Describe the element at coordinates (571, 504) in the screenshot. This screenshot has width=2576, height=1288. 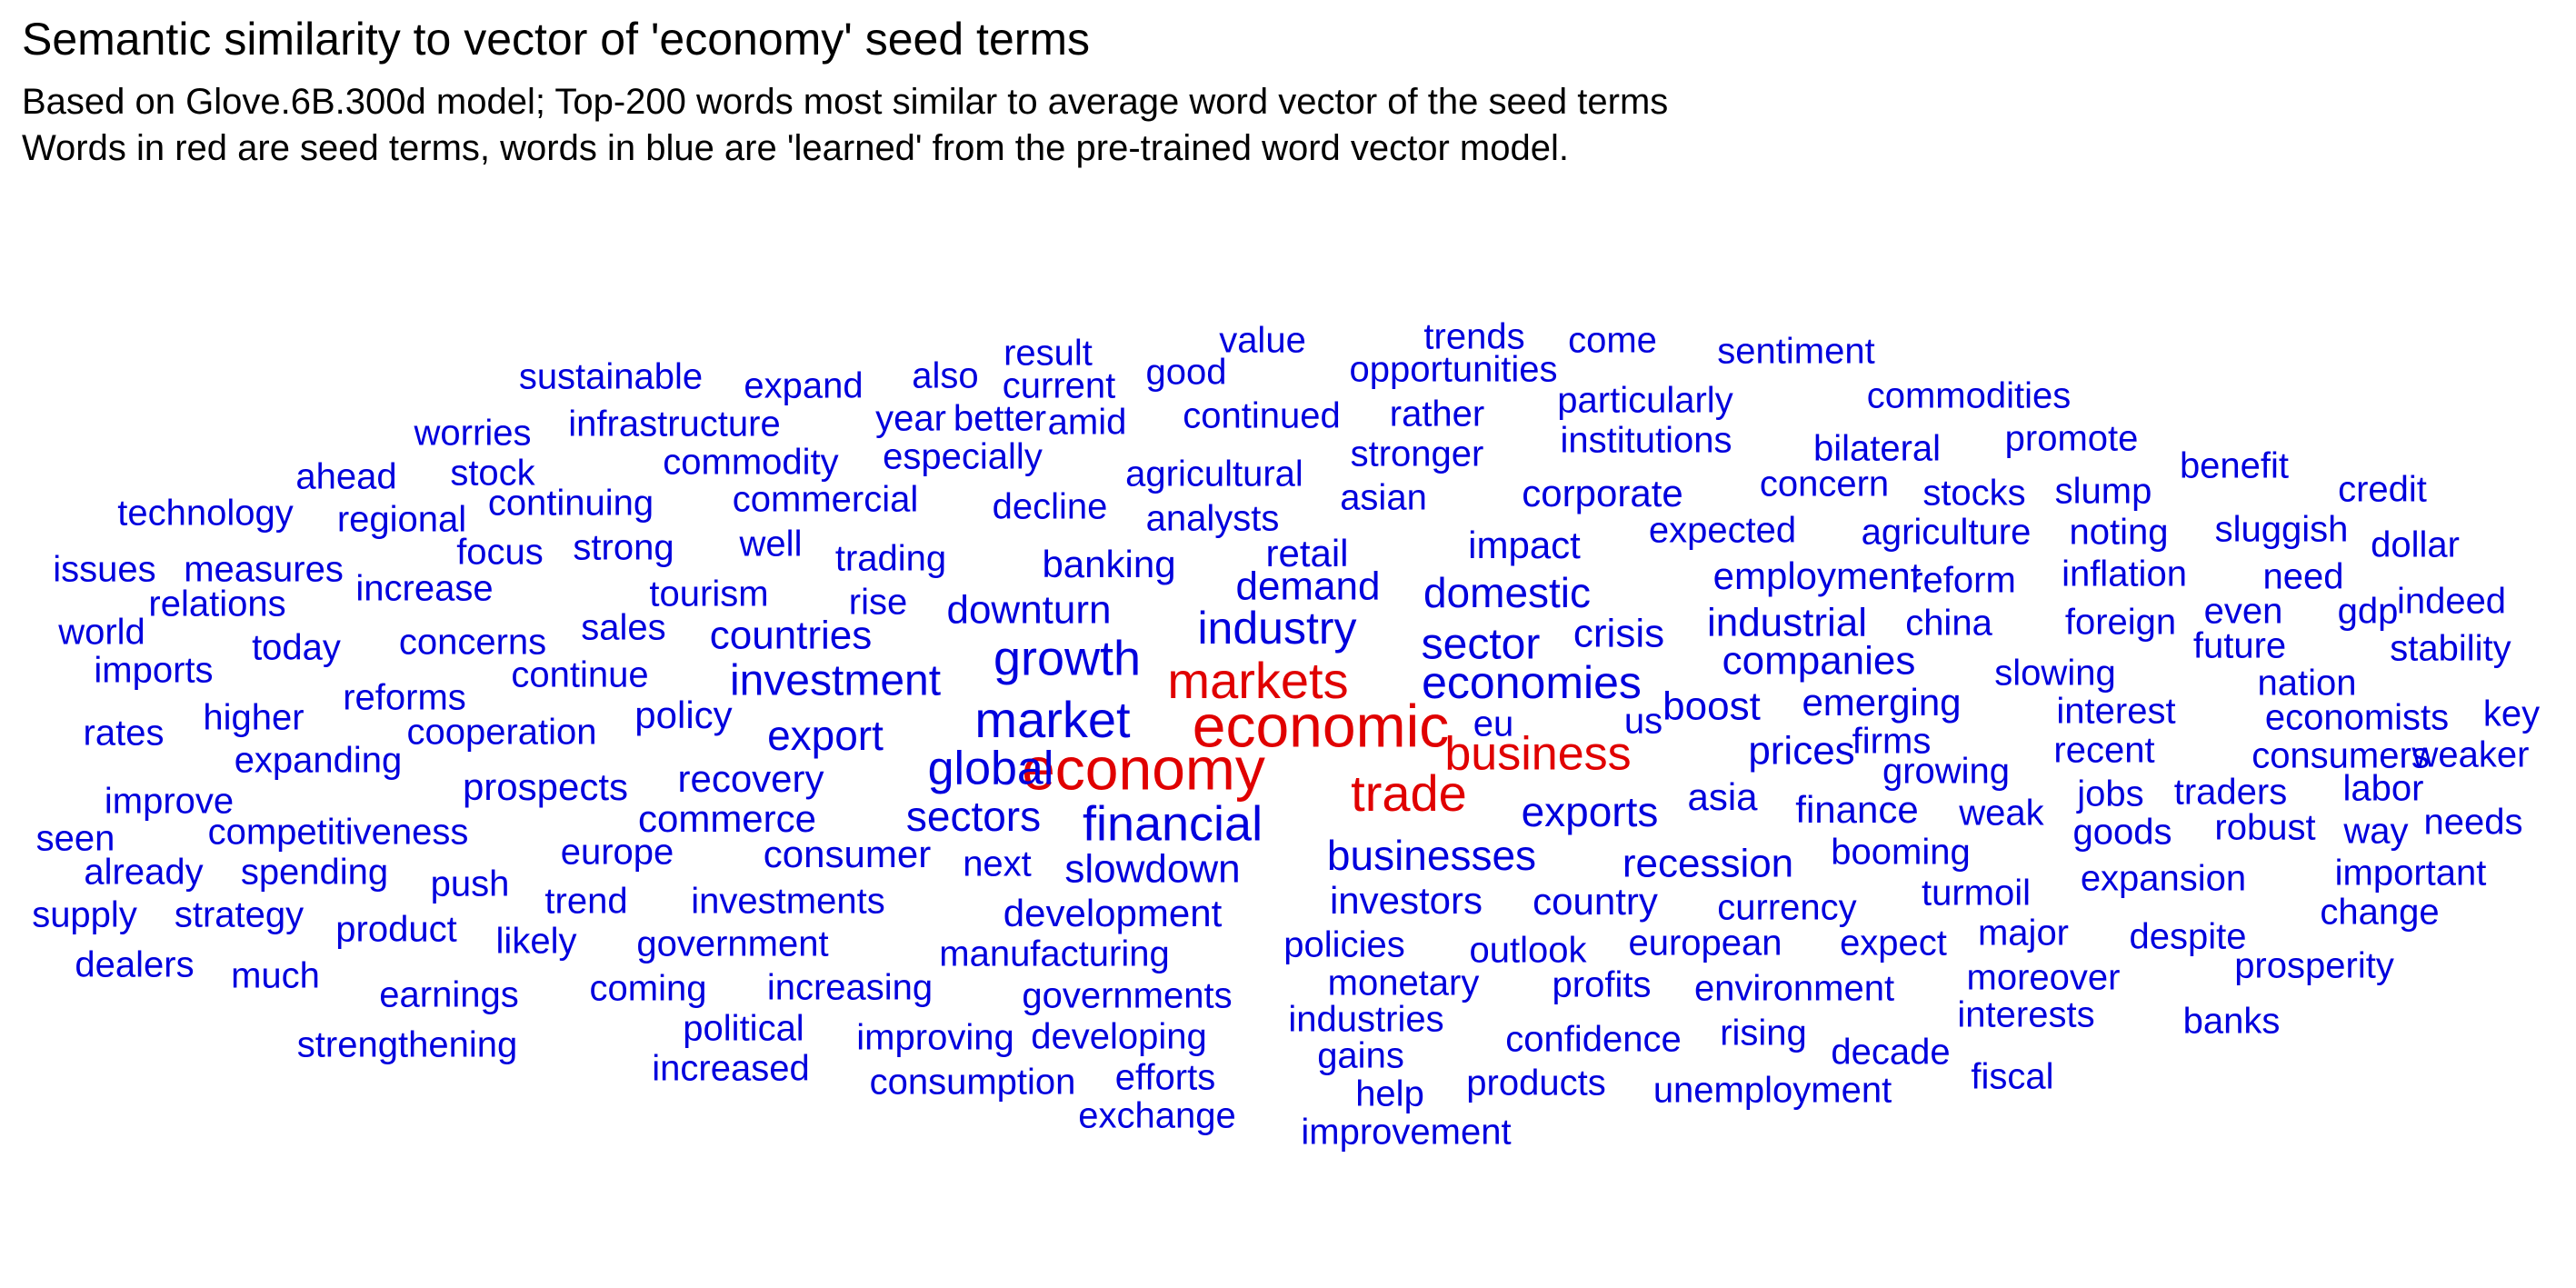
I see `word-continuing: continuing` at that location.